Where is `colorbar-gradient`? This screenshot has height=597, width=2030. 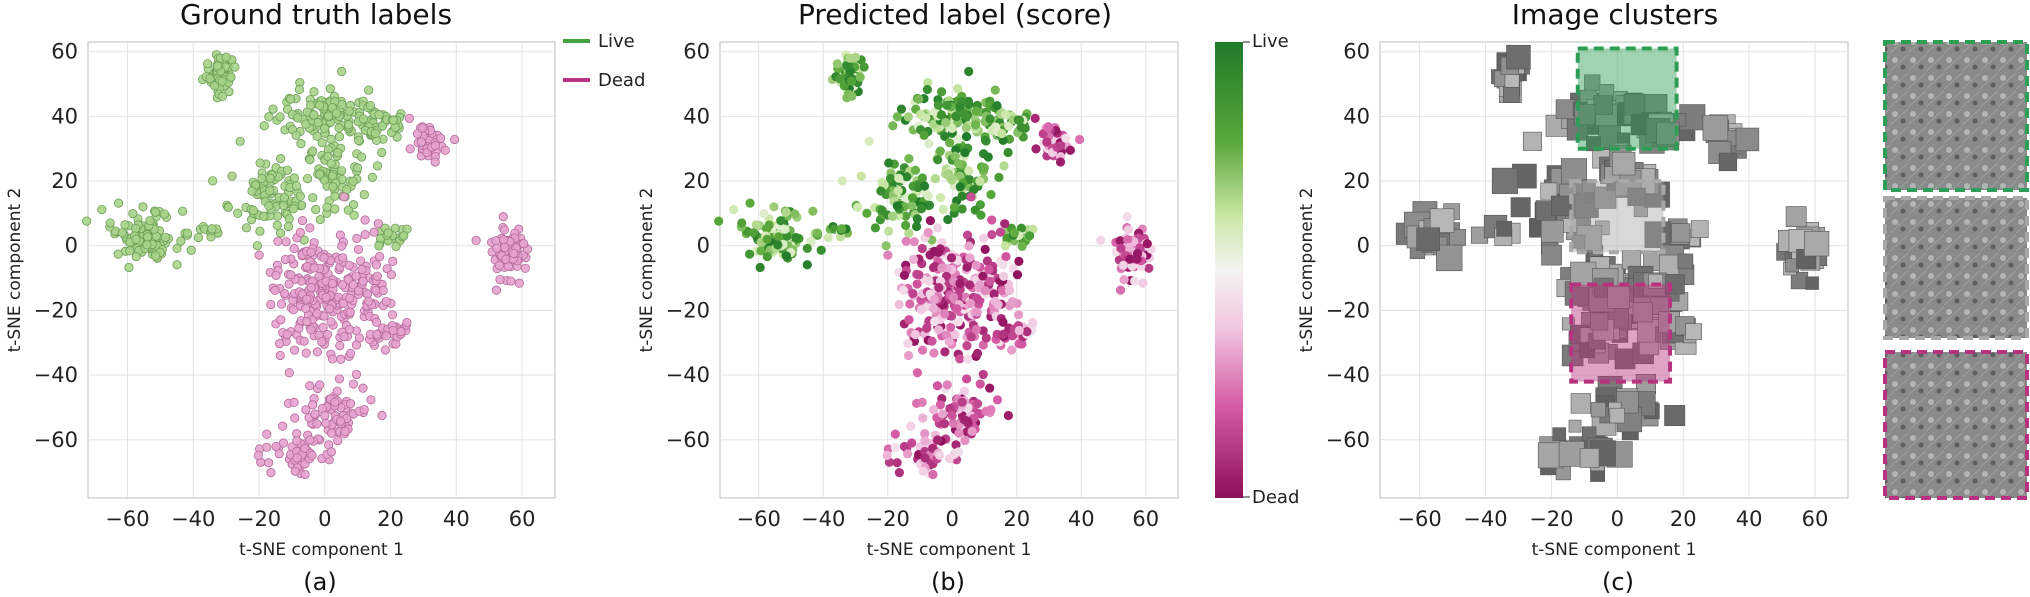
colorbar-gradient is located at coordinates (1229, 270).